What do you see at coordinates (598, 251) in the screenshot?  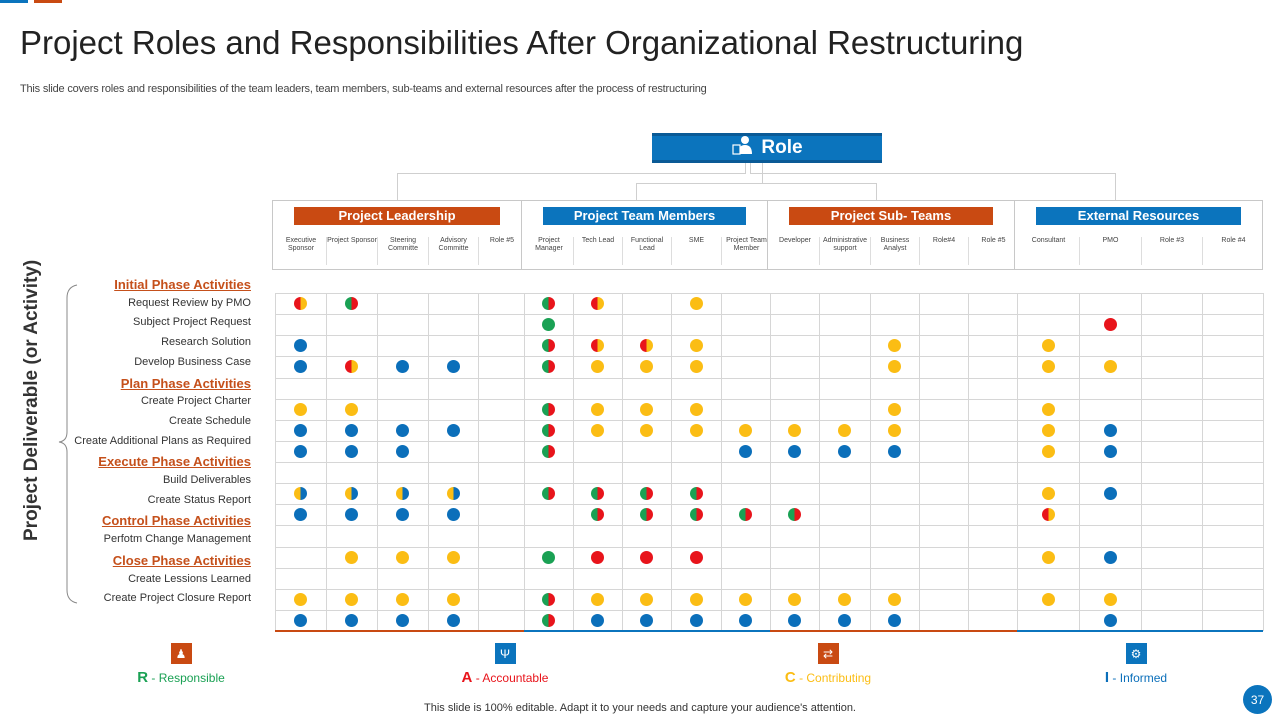 I see `role-column-header: Tech Lead` at bounding box center [598, 251].